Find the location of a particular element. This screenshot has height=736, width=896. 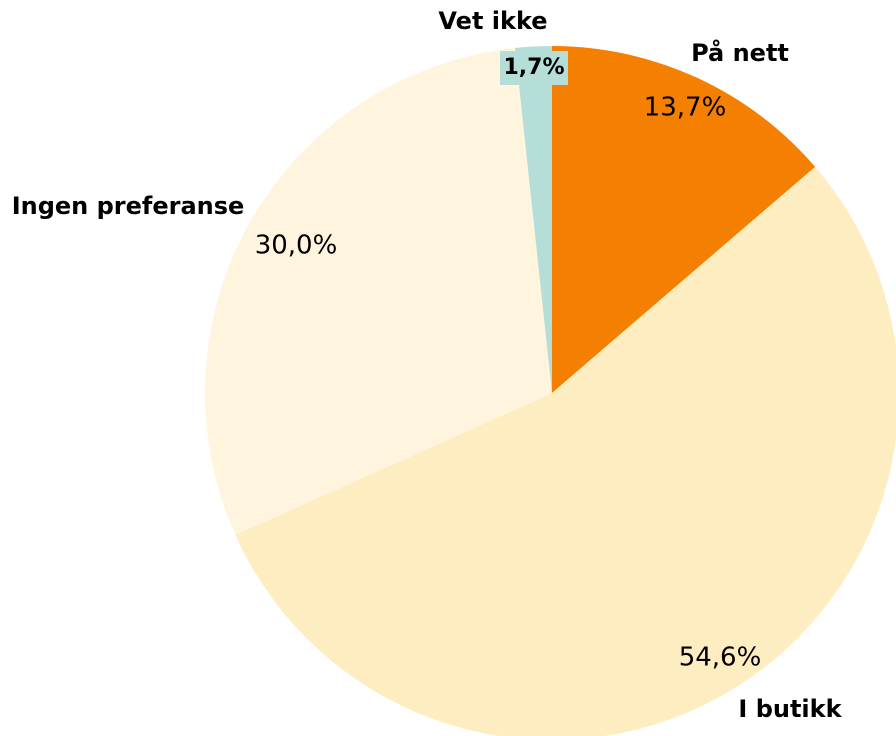

value-label-box is located at coordinates (534, 68).